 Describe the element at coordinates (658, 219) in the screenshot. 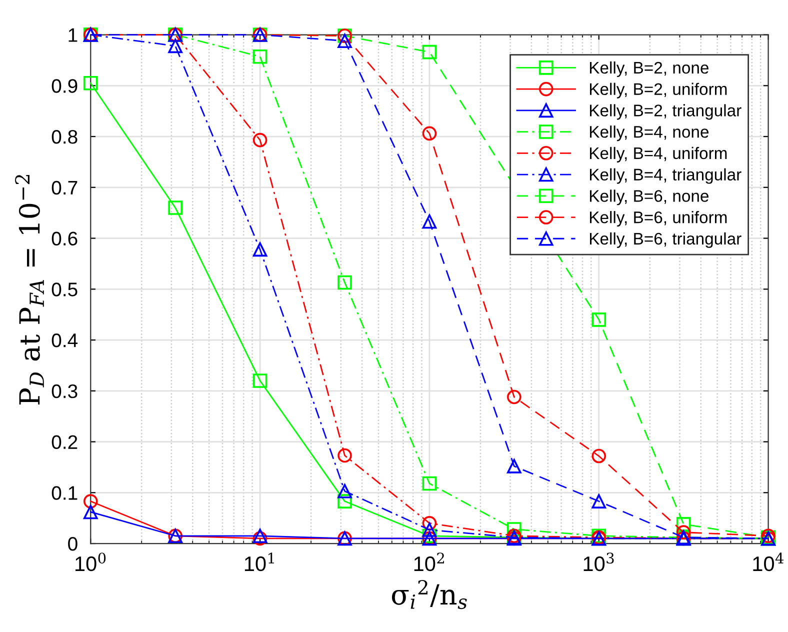

I see `legend-label: Kelly, B=6, uniform` at that location.